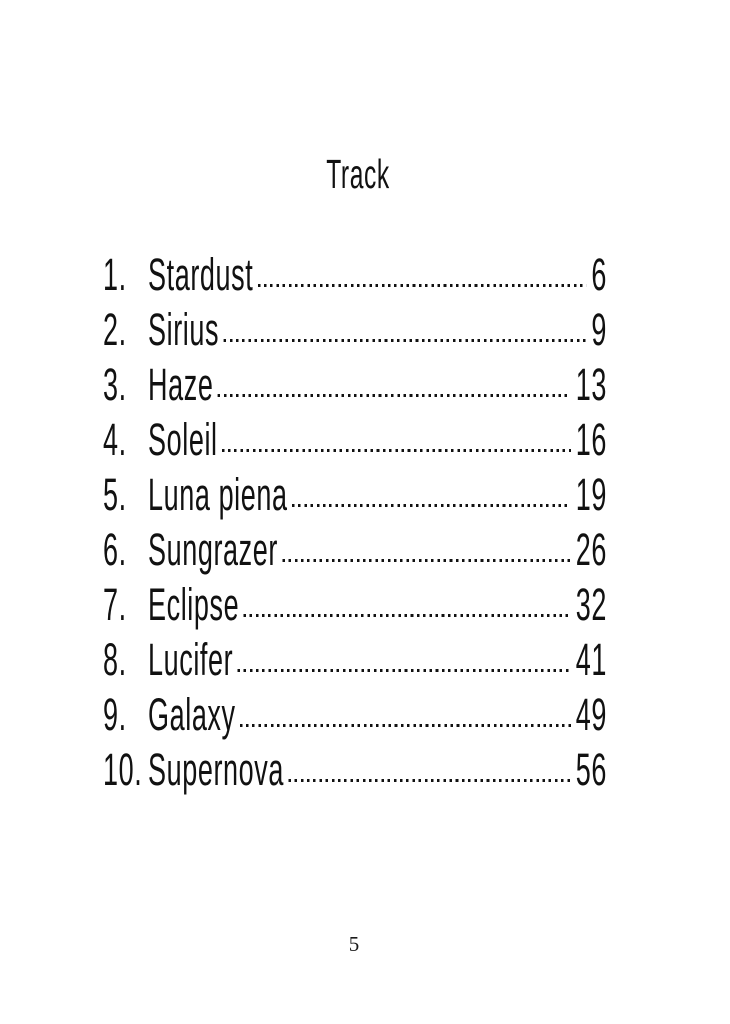 This screenshot has width=730, height=1024. Describe the element at coordinates (192, 714) in the screenshot. I see `toc-entry-title: Galaxy` at that location.